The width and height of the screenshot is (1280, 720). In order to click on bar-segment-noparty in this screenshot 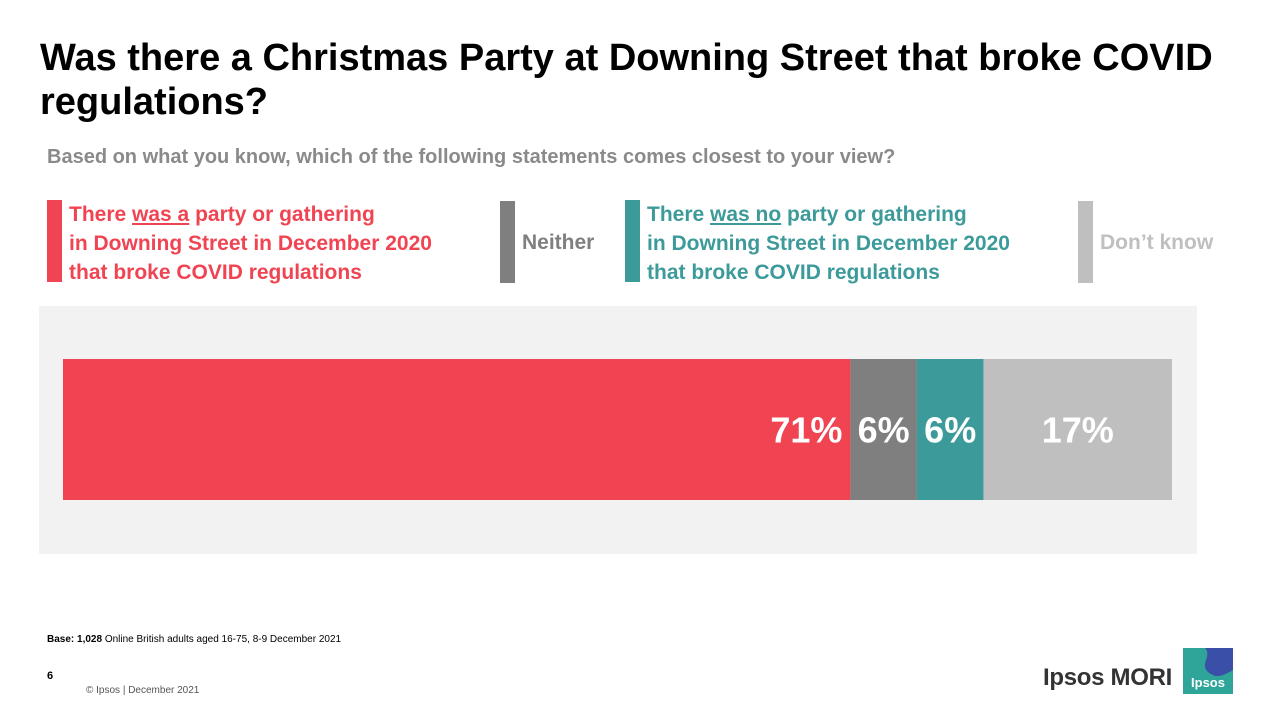, I will do `click(950, 429)`.